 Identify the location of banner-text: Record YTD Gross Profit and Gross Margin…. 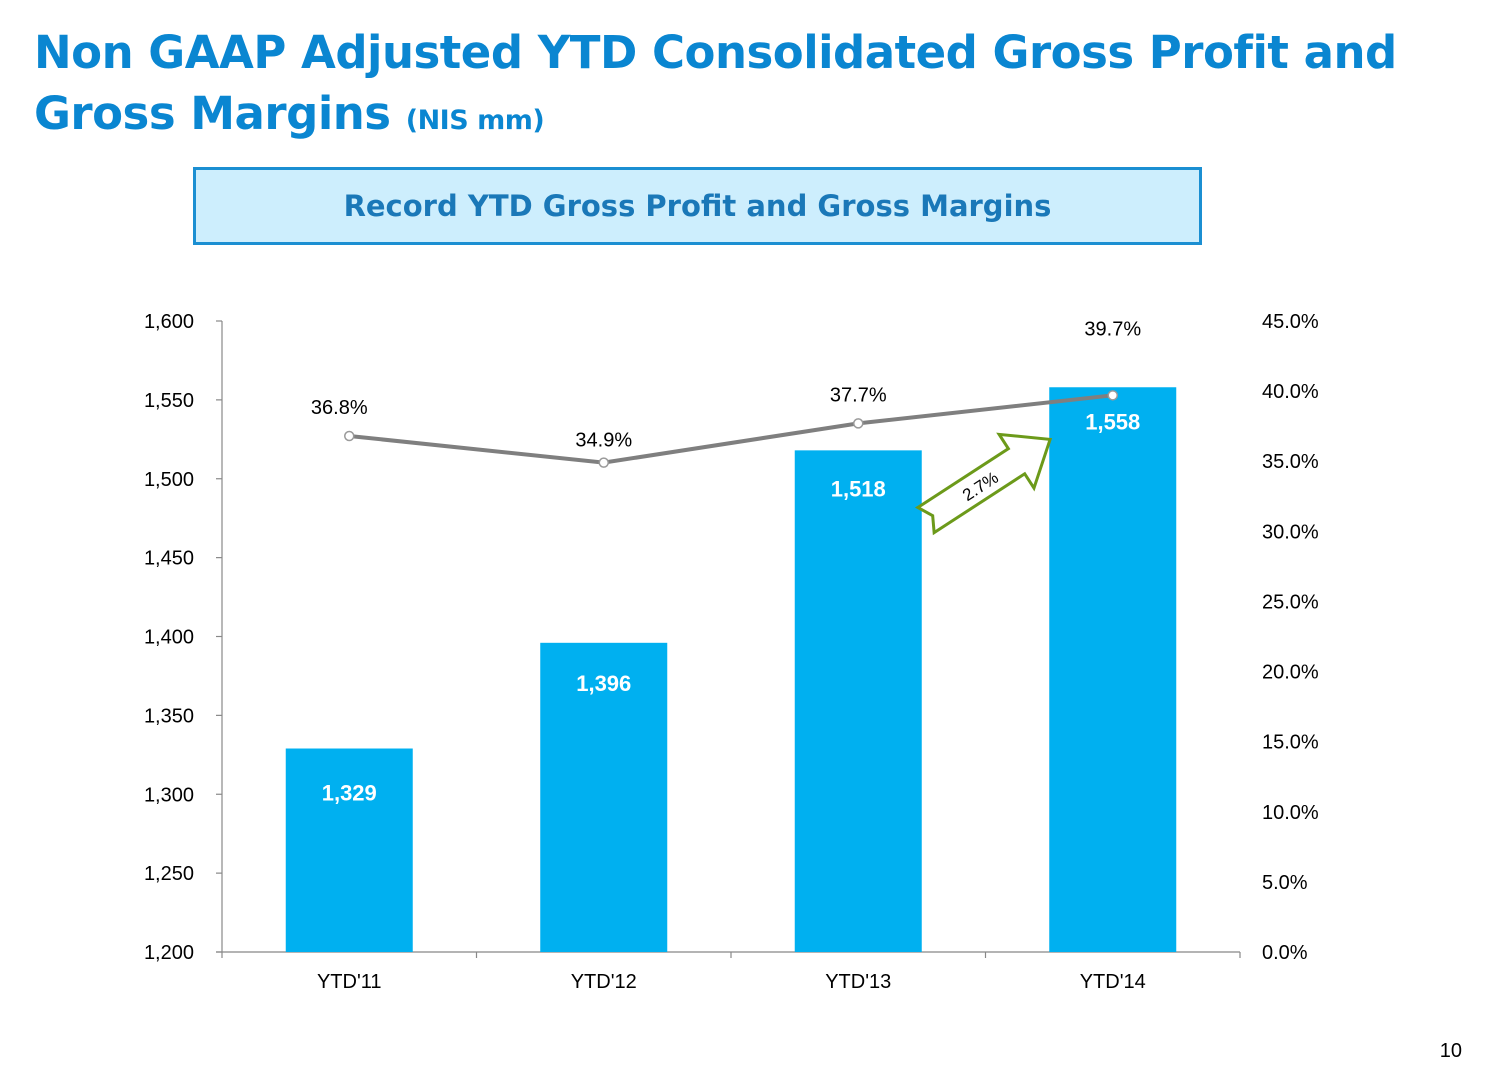
(697, 206).